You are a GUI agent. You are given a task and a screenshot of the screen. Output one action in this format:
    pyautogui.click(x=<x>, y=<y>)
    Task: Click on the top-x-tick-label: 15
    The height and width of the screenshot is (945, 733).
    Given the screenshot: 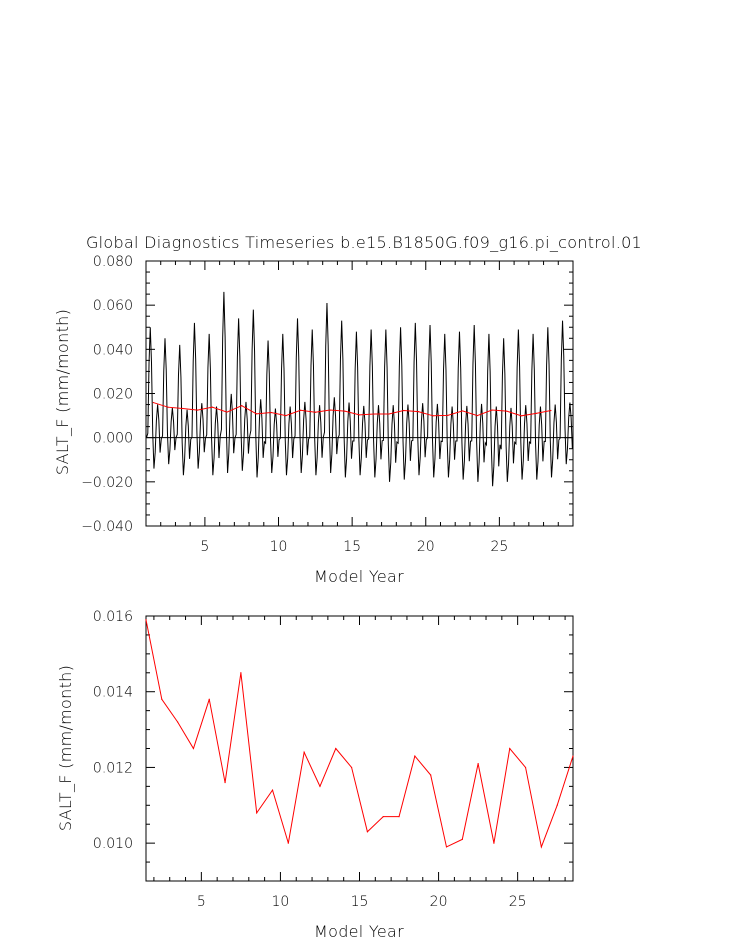 What is the action you would take?
    pyautogui.click(x=352, y=547)
    